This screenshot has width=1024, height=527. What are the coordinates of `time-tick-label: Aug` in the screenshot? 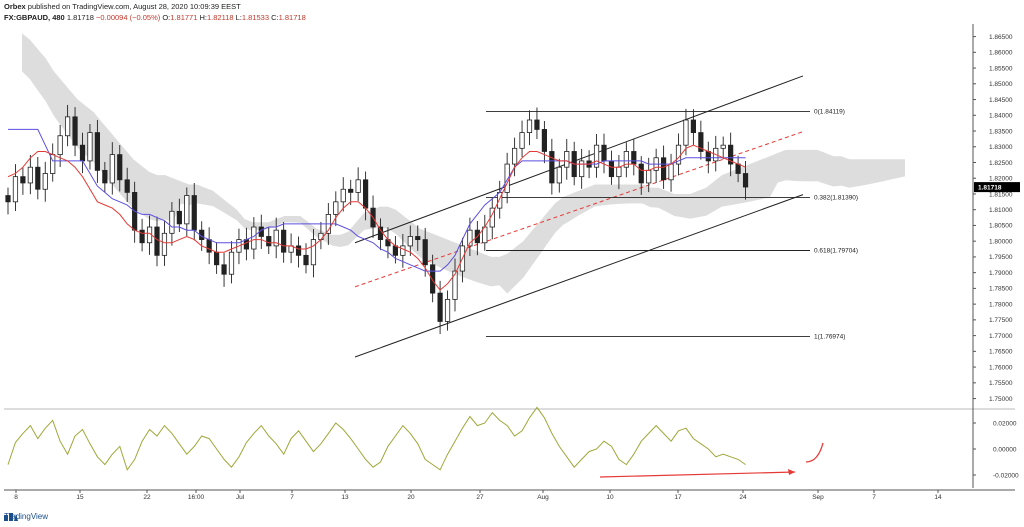 It's located at (543, 497).